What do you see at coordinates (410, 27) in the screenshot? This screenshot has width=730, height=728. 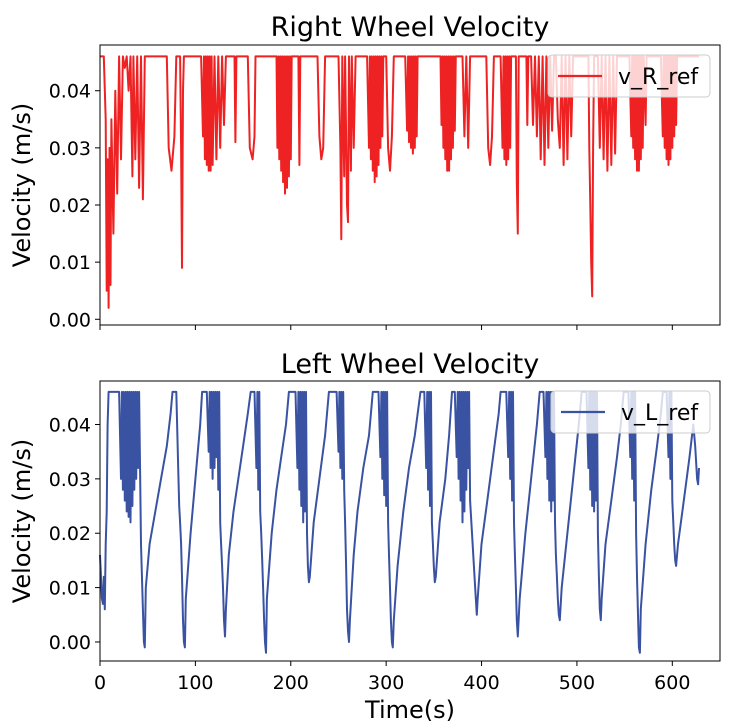 I see `right-wheel-chart-title: Right Wheel Velocity` at bounding box center [410, 27].